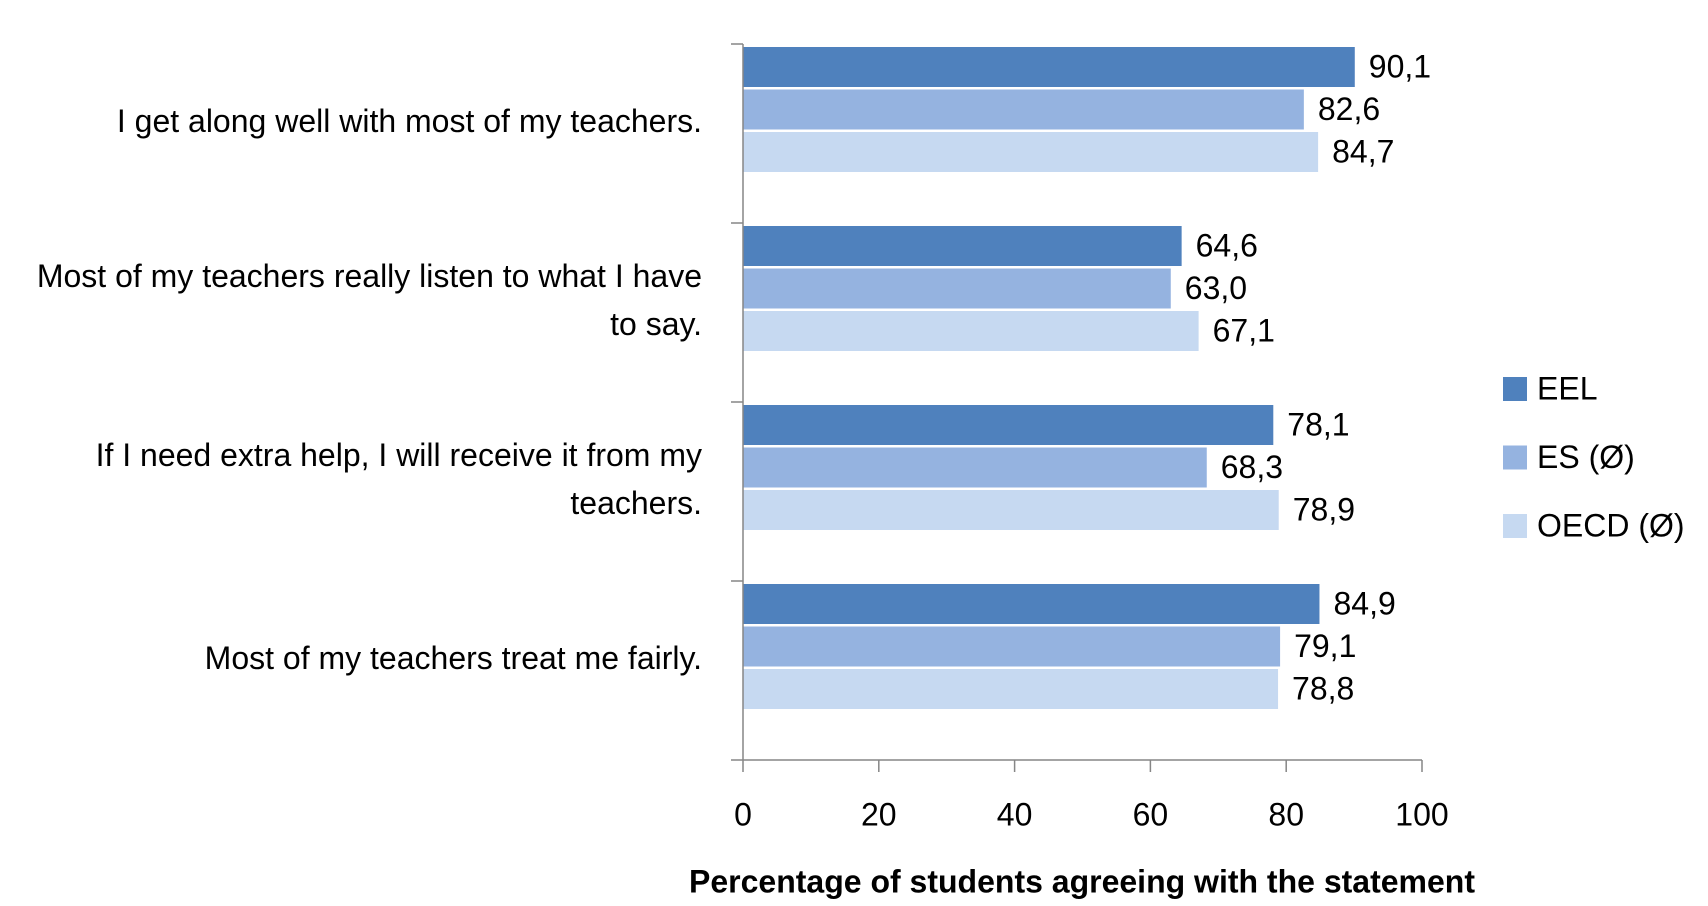 Image resolution: width=1708 pixels, height=906 pixels. Describe the element at coordinates (1349, 109) in the screenshot. I see `data-label: 82,6` at that location.